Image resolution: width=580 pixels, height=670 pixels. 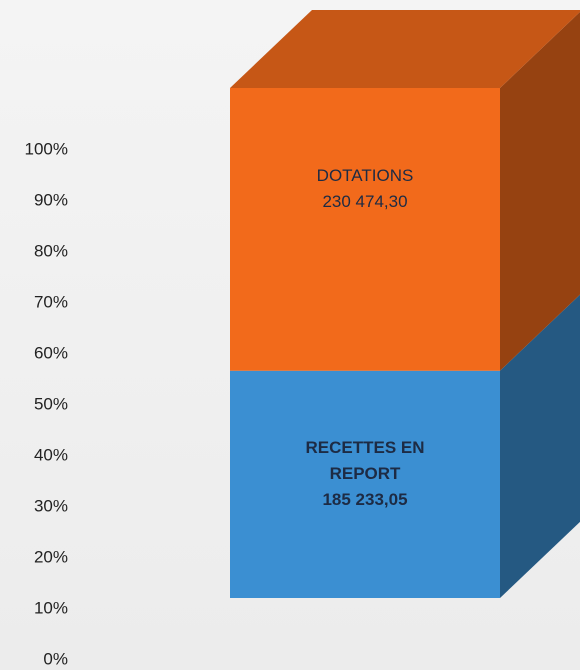 I want to click on y-tick-label: 60%, so click(x=51, y=352).